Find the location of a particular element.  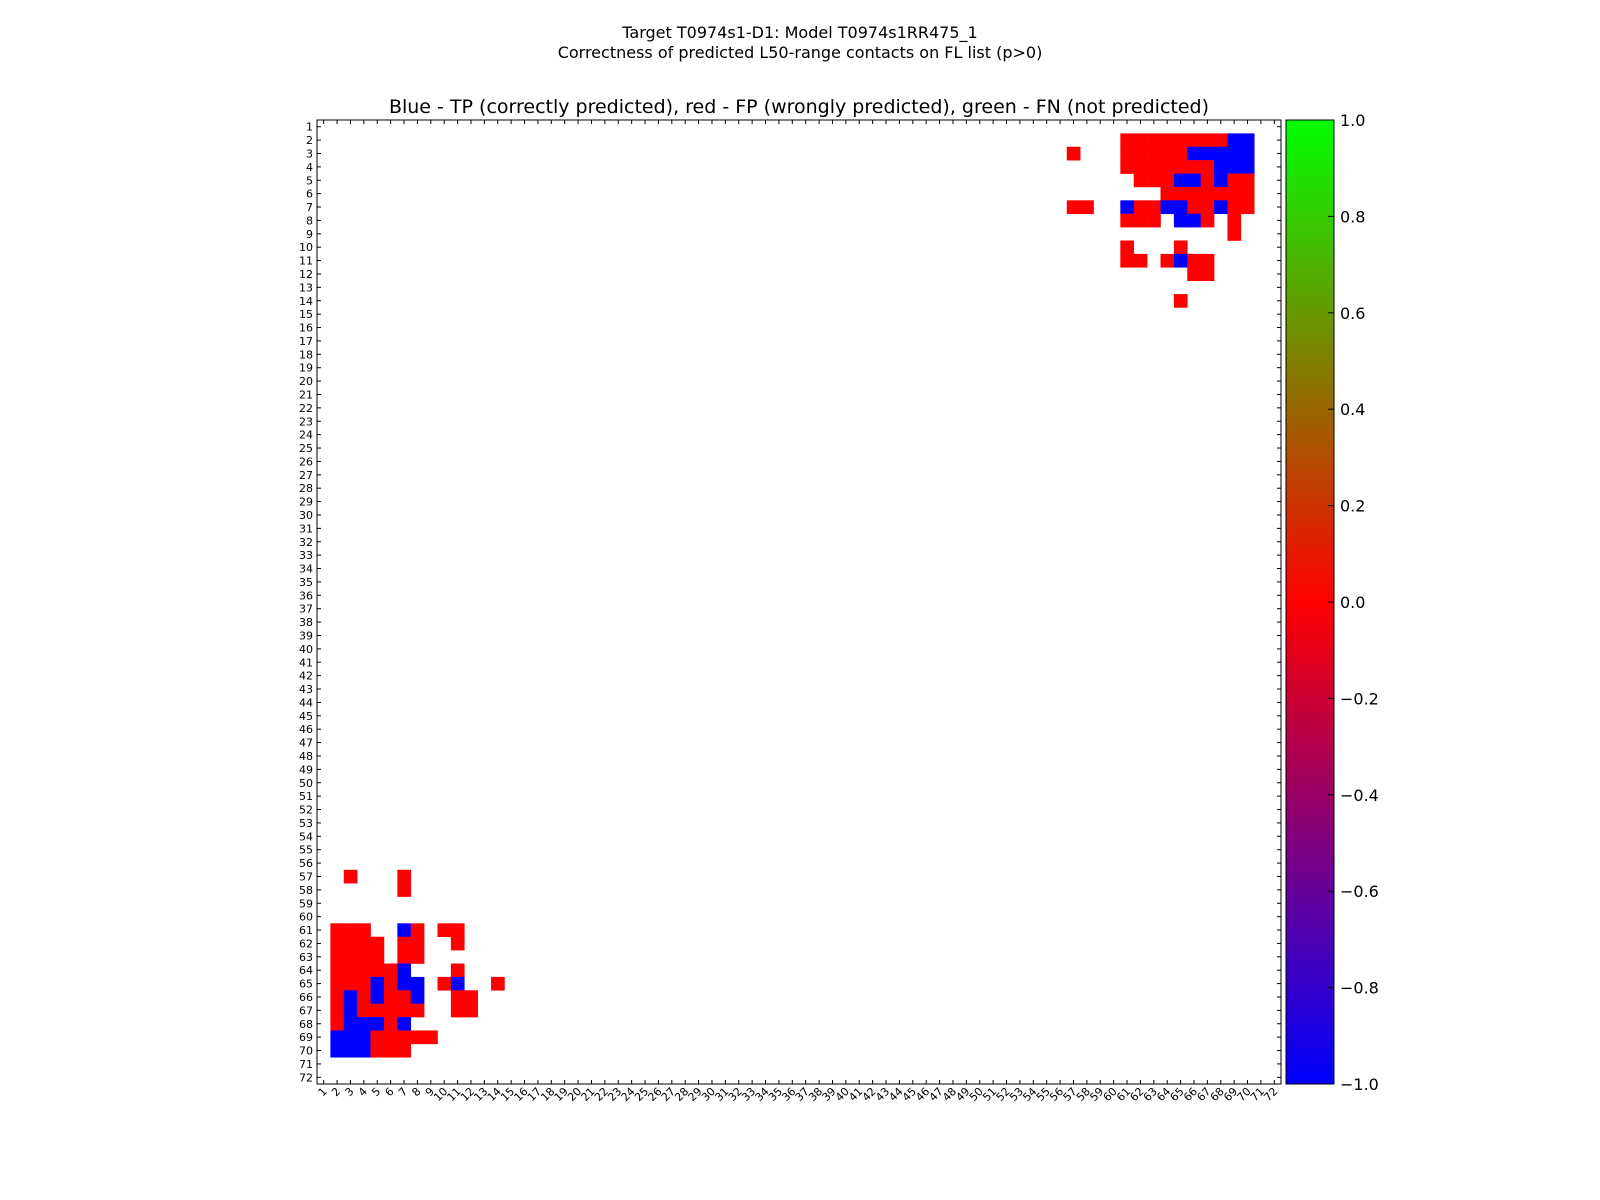

y-tick-label: 59 is located at coordinates (306, 903).